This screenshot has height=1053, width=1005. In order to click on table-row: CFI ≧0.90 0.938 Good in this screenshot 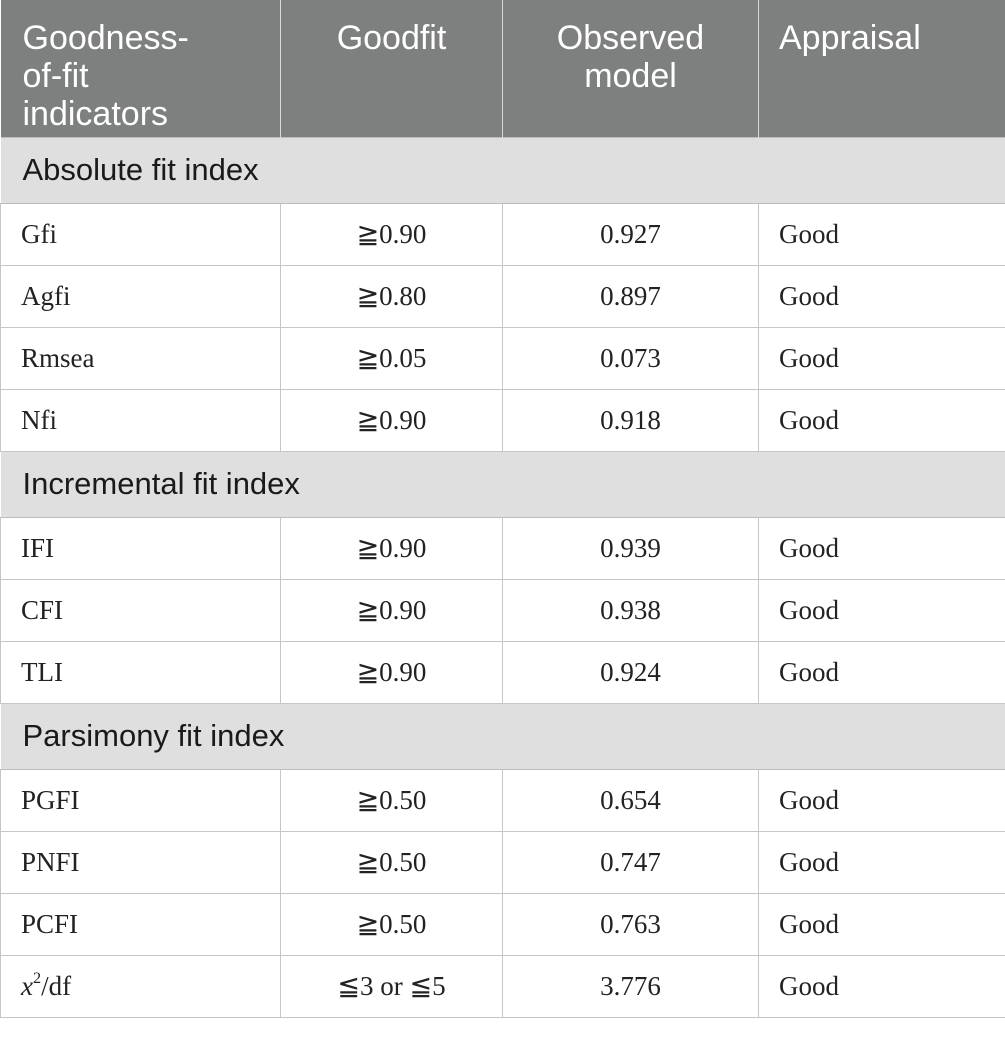, I will do `click(502, 610)`.